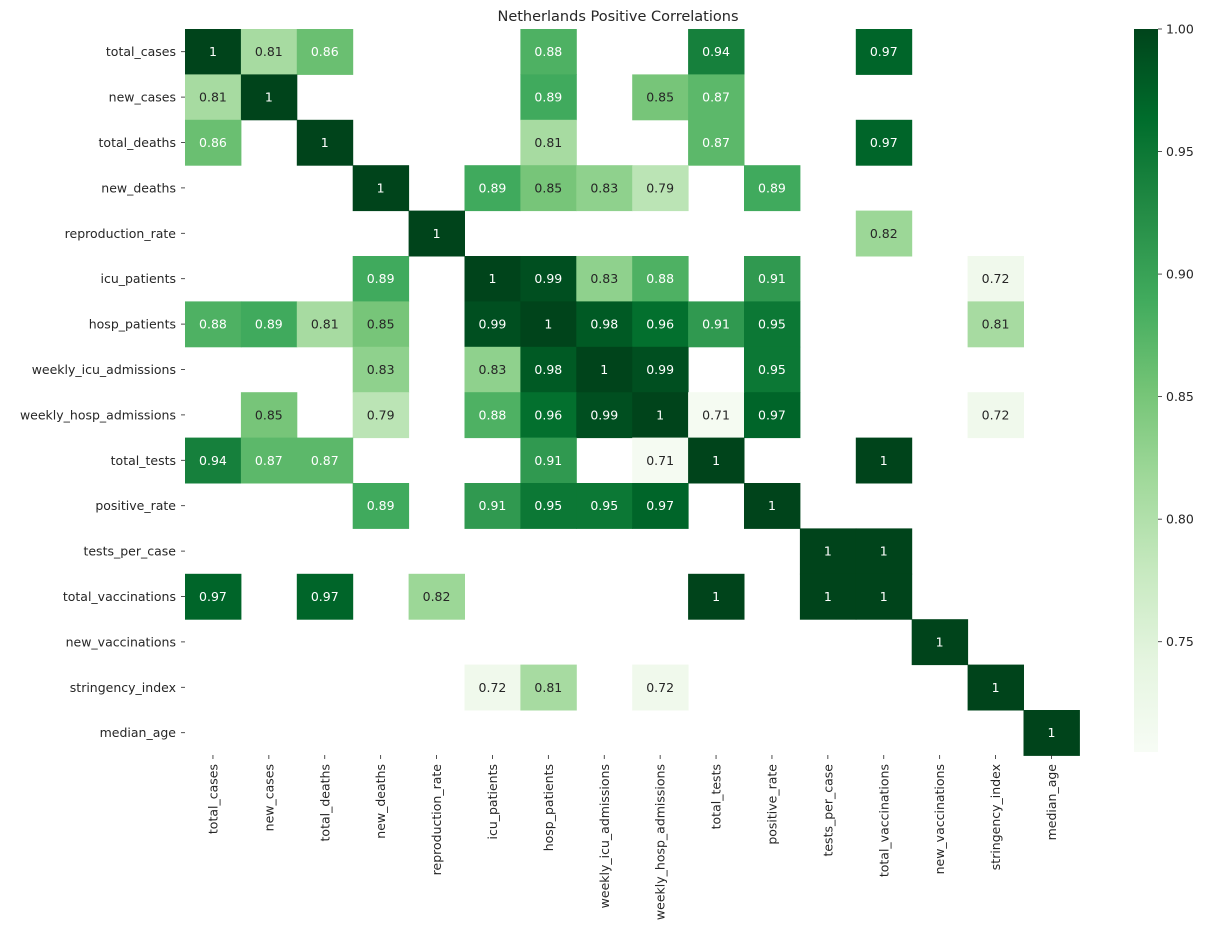 This screenshot has width=1219, height=940. What do you see at coordinates (1180, 519) in the screenshot?
I see `colorbar-tick-label: 0.80` at bounding box center [1180, 519].